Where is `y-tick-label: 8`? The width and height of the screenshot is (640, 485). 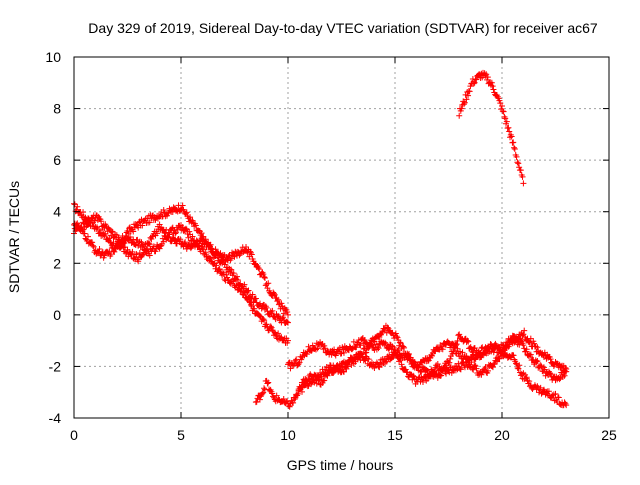 y-tick-label: 8 is located at coordinates (57, 109).